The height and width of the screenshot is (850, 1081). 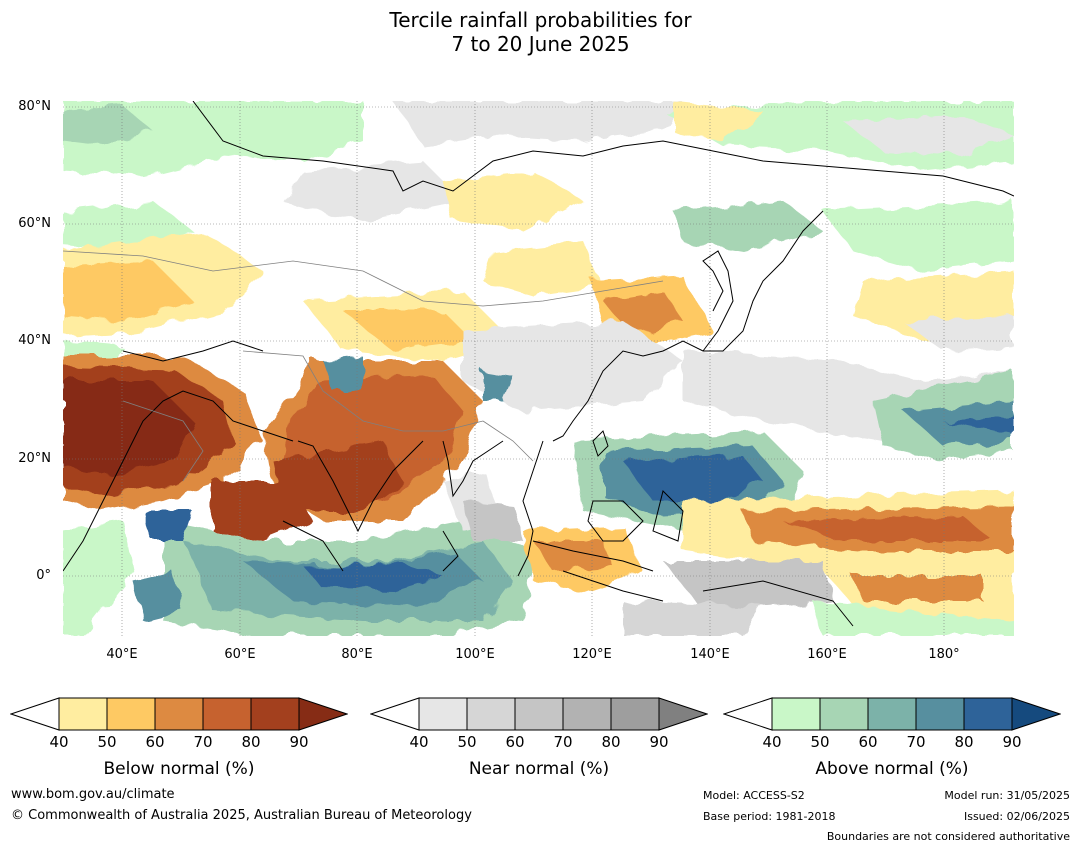 What do you see at coordinates (944, 654) in the screenshot?
I see `lon-tick-180: 180°` at bounding box center [944, 654].